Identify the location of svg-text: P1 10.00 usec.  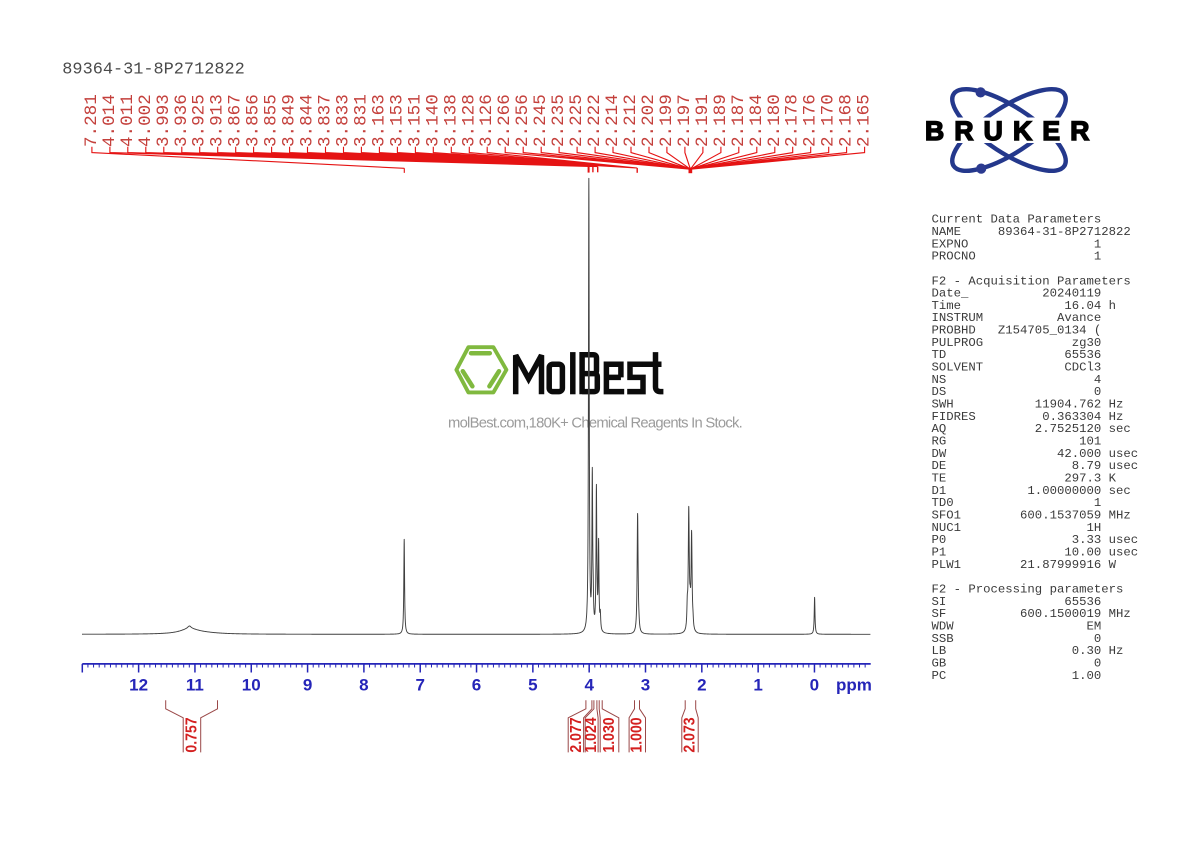
(1035, 553).